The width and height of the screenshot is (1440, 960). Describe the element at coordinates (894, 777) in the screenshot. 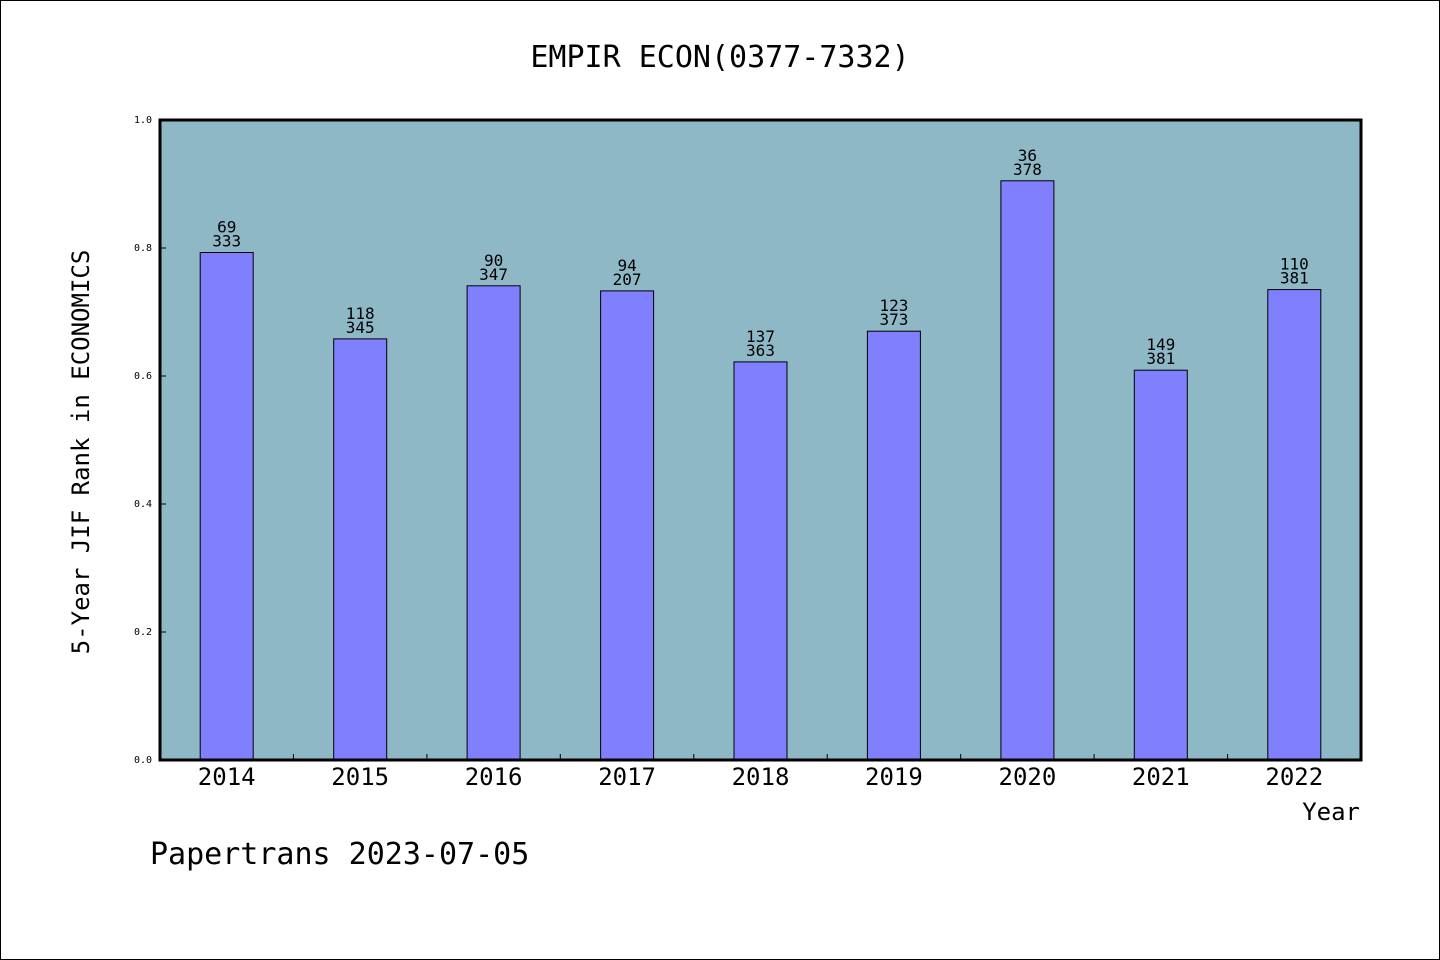

I see `x-tick-label-2019: 2019` at that location.